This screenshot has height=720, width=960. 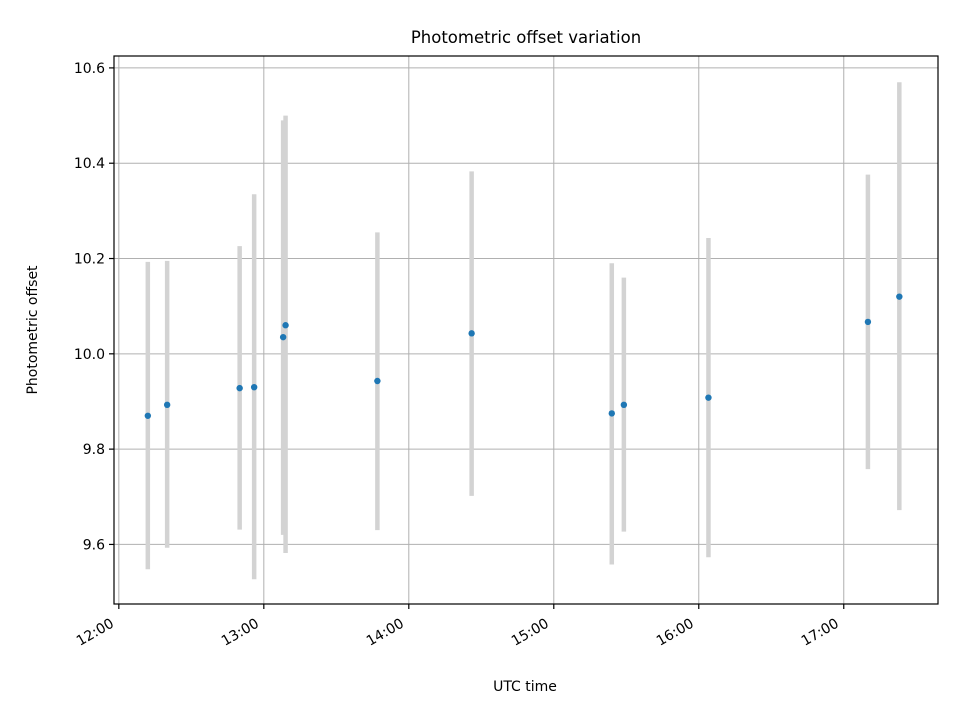 What do you see at coordinates (95, 633) in the screenshot?
I see `x-tick-label: 12:00` at bounding box center [95, 633].